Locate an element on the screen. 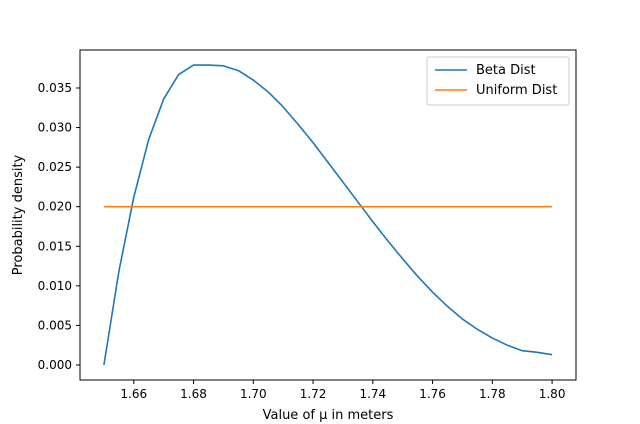  y-tick-label: 0.010 is located at coordinates (55, 286).